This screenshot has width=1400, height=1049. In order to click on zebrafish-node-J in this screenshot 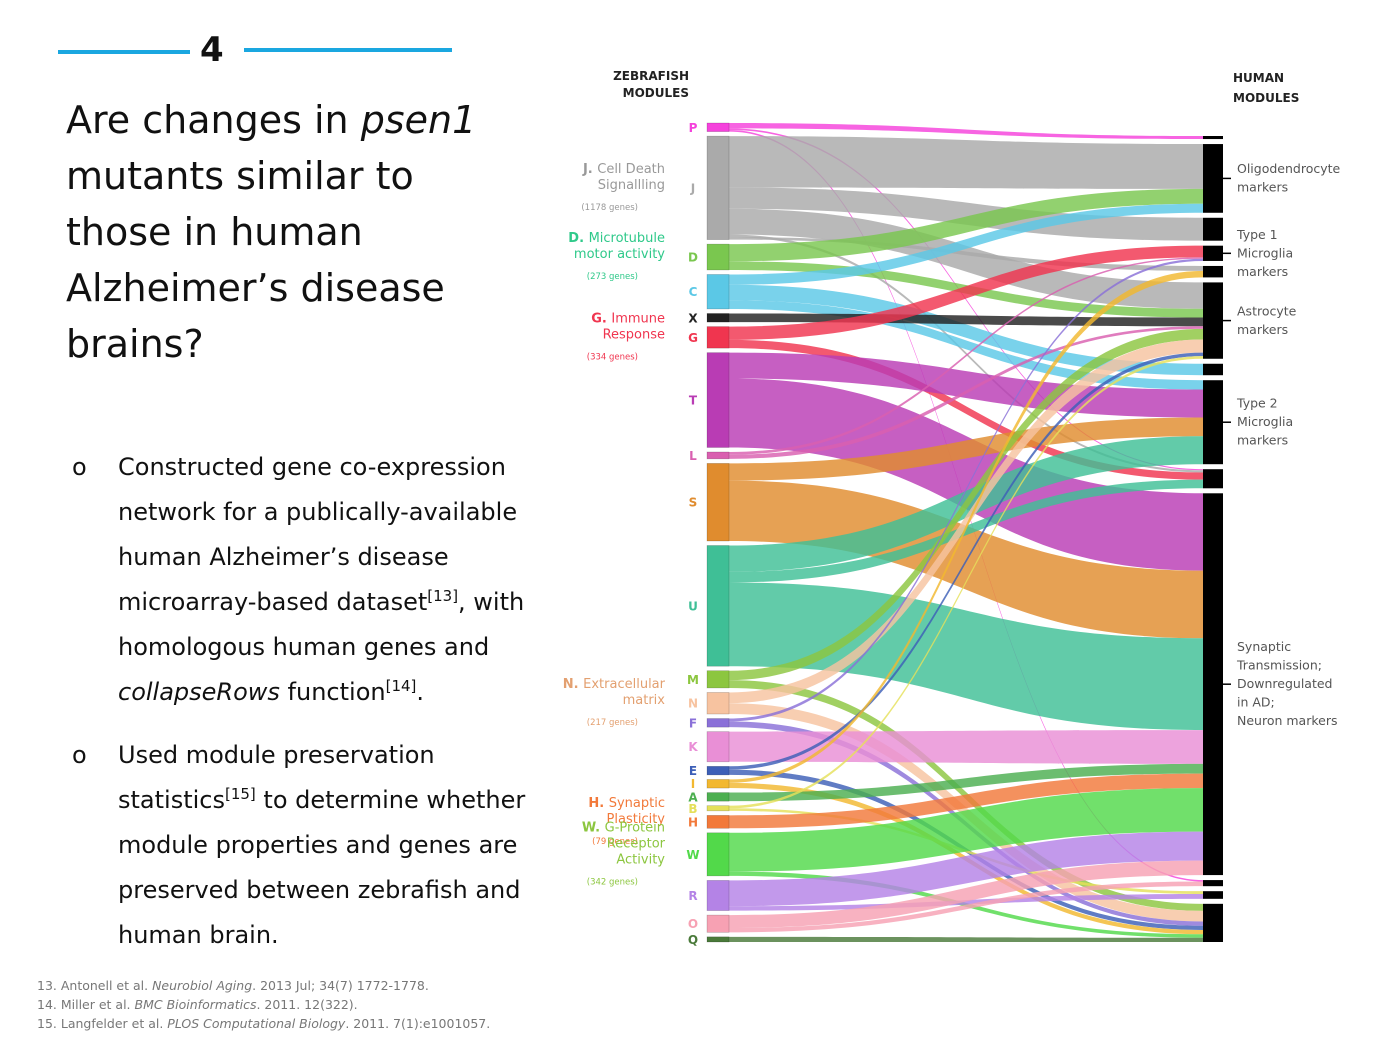, I will do `click(718, 187)`.